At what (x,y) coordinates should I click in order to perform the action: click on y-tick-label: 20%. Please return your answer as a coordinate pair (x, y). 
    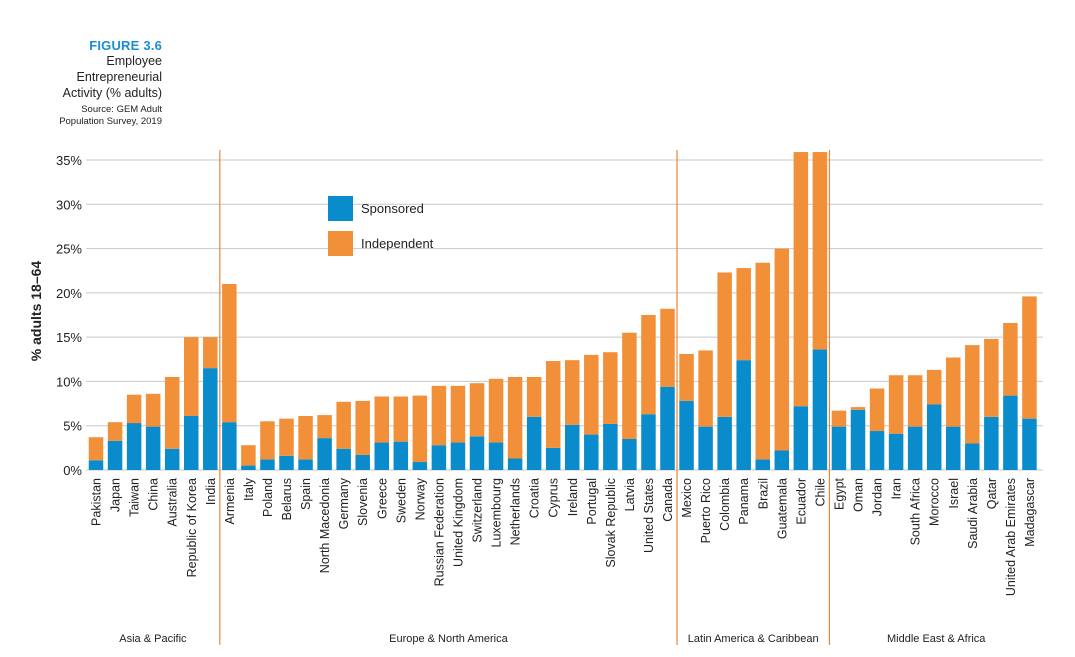
    Looking at the image, I should click on (69, 293).